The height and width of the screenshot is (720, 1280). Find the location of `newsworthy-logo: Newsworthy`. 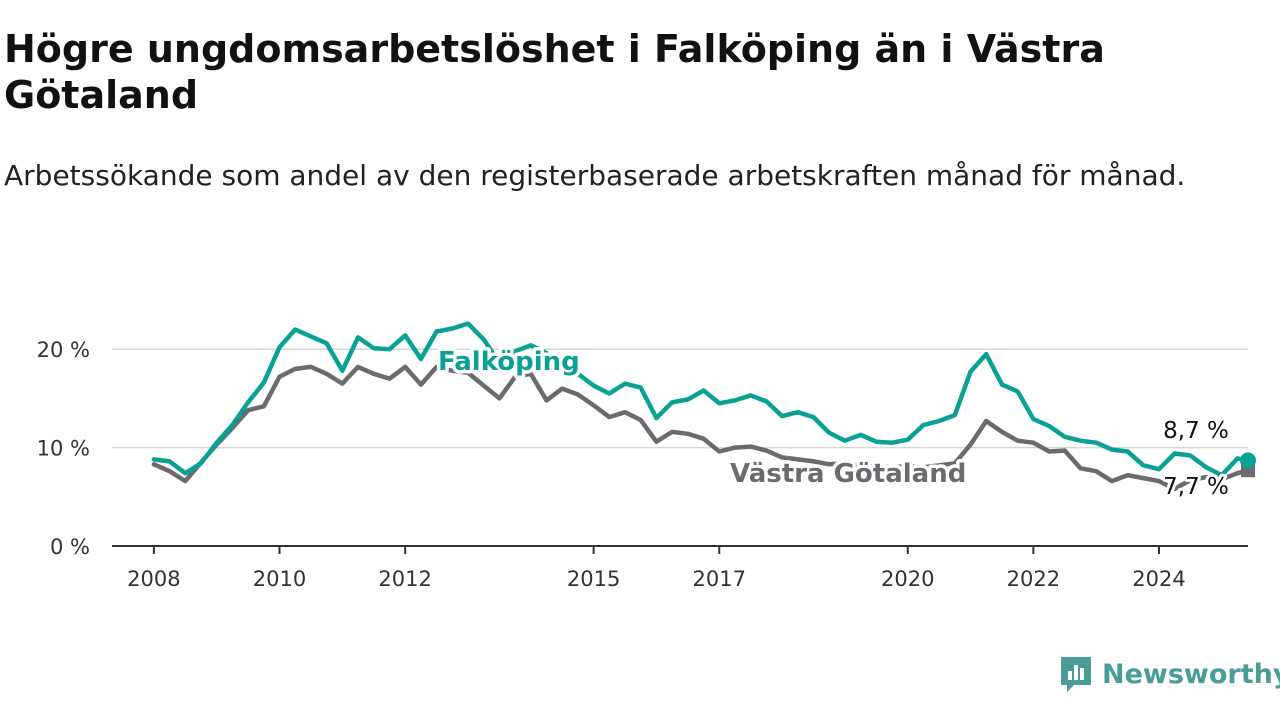

newsworthy-logo: Newsworthy is located at coordinates (1169, 674).